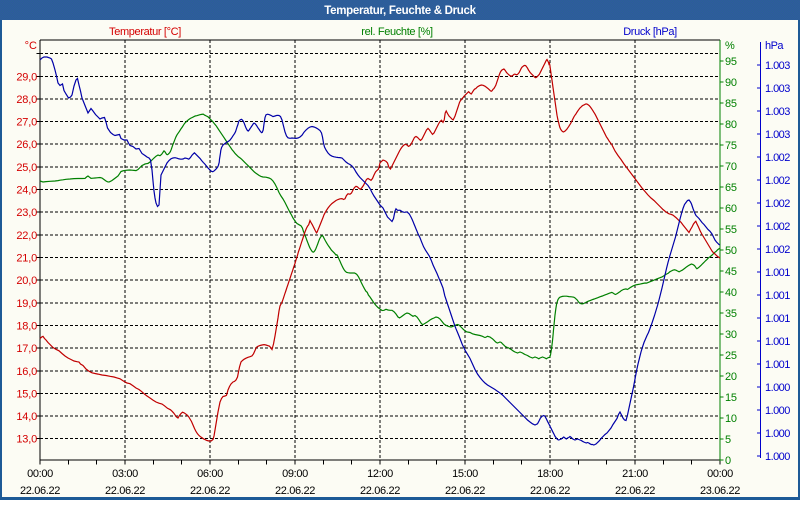  Describe the element at coordinates (26, 440) in the screenshot. I see `svg-text: 13,0` at that location.